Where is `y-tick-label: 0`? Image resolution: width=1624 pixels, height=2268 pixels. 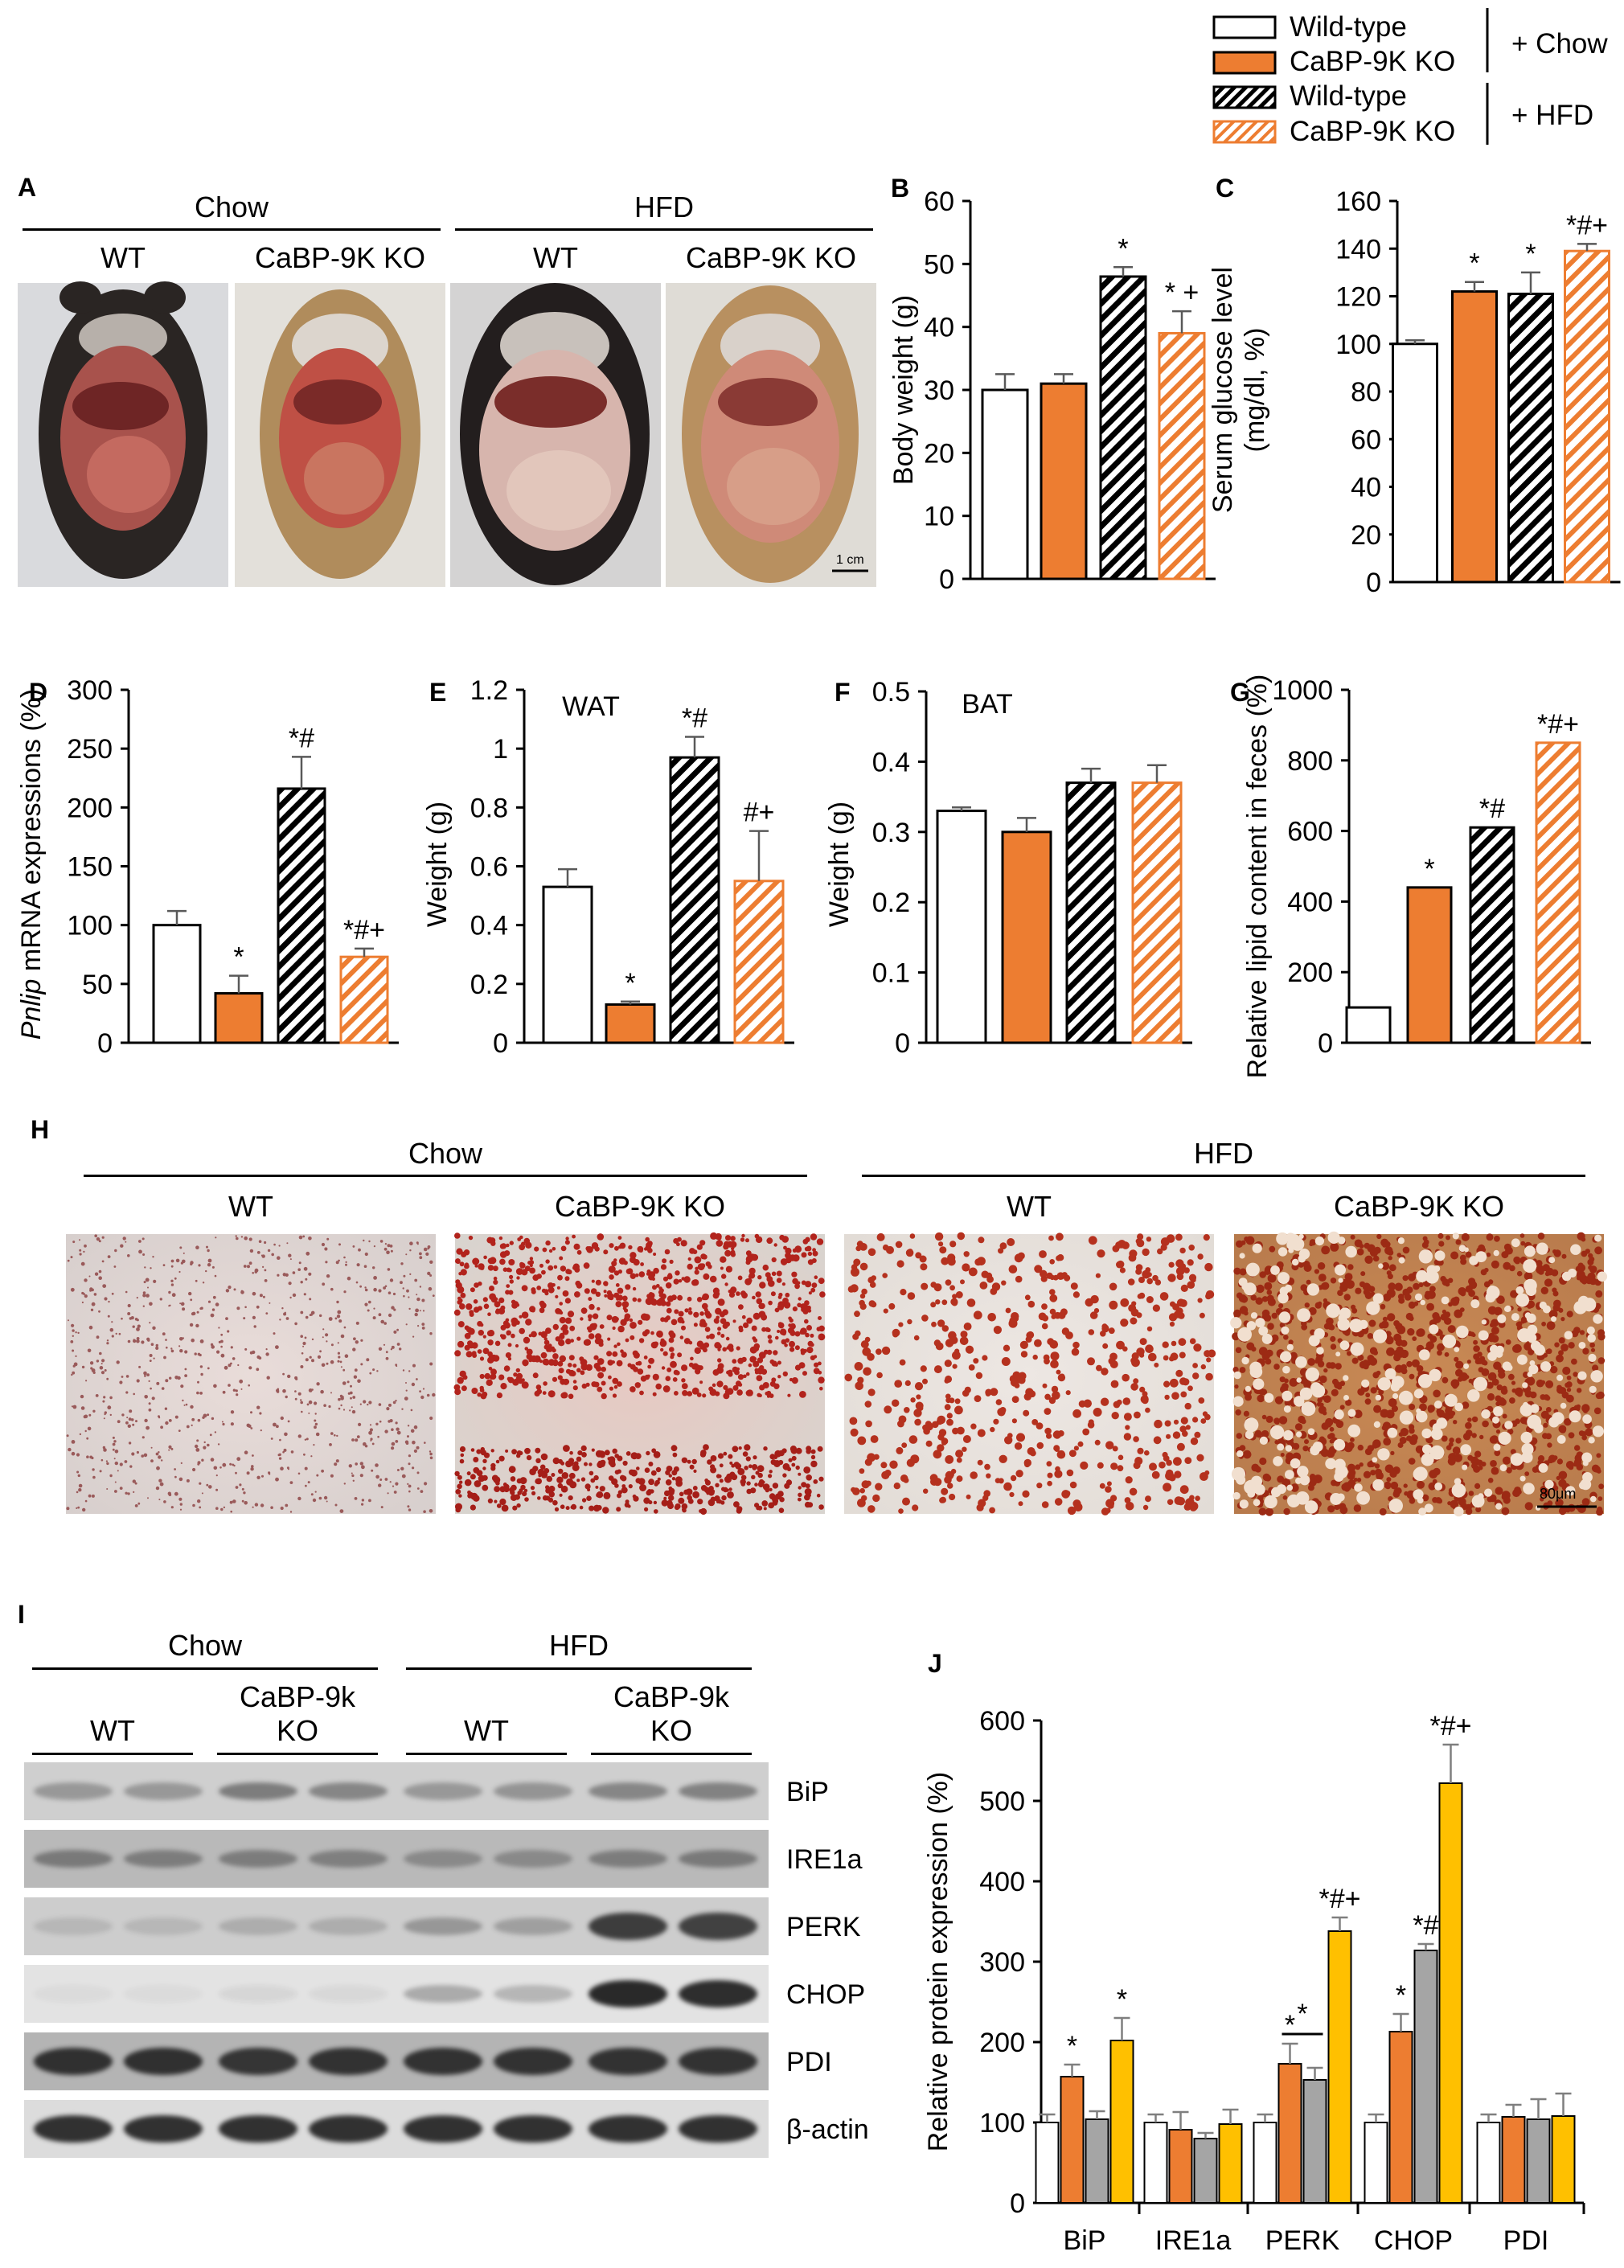 y-tick-label: 0 is located at coordinates (501, 1043).